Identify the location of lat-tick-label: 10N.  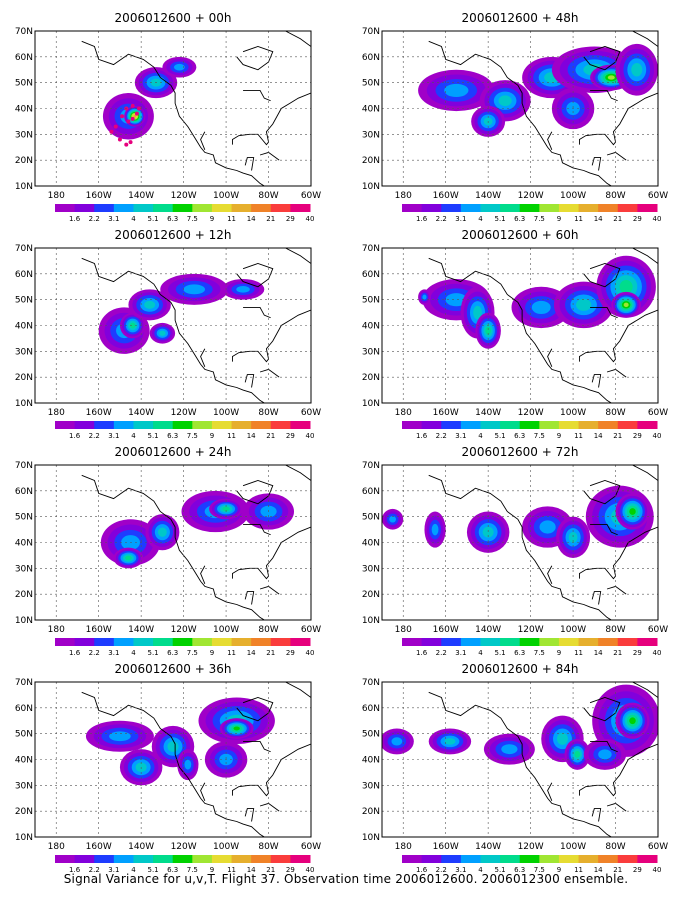
(24, 187).